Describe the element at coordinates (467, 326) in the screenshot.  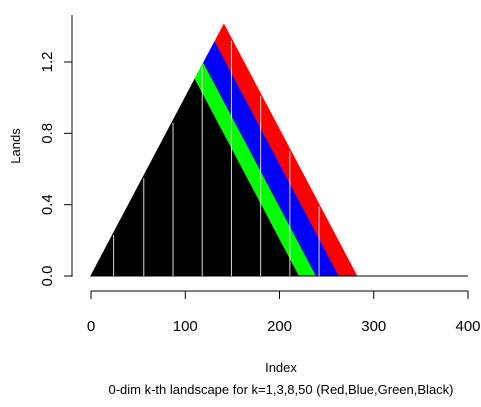
I see `x-tick-label: 400` at that location.